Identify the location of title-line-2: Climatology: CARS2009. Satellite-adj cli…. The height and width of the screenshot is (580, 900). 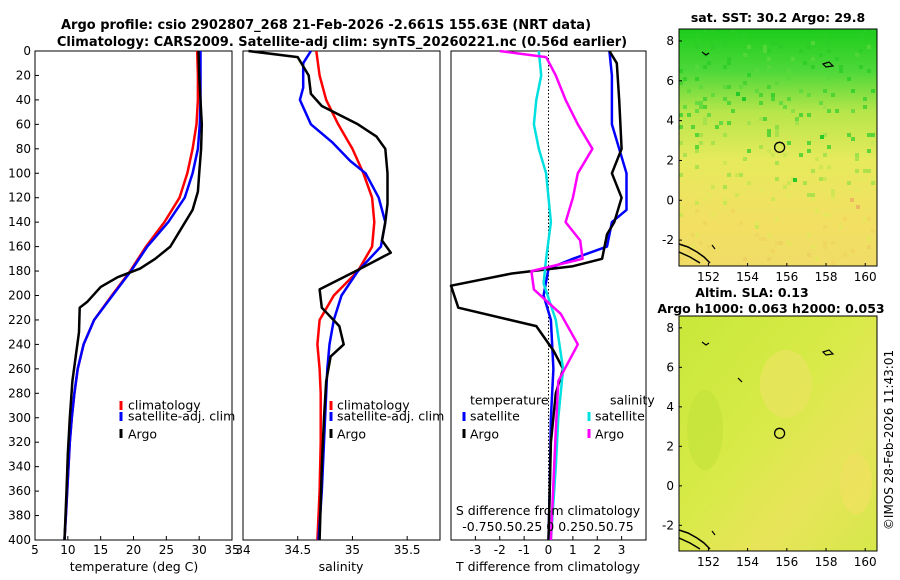
(342, 42).